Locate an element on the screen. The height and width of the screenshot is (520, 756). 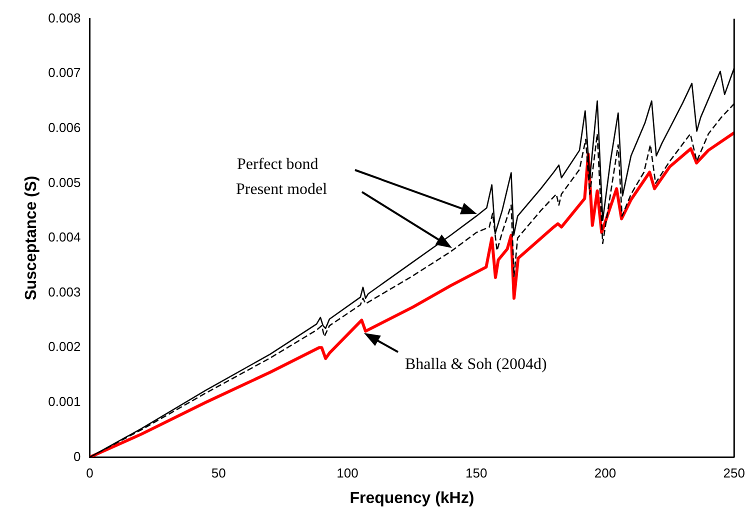
annotation: Present model is located at coordinates (282, 190).